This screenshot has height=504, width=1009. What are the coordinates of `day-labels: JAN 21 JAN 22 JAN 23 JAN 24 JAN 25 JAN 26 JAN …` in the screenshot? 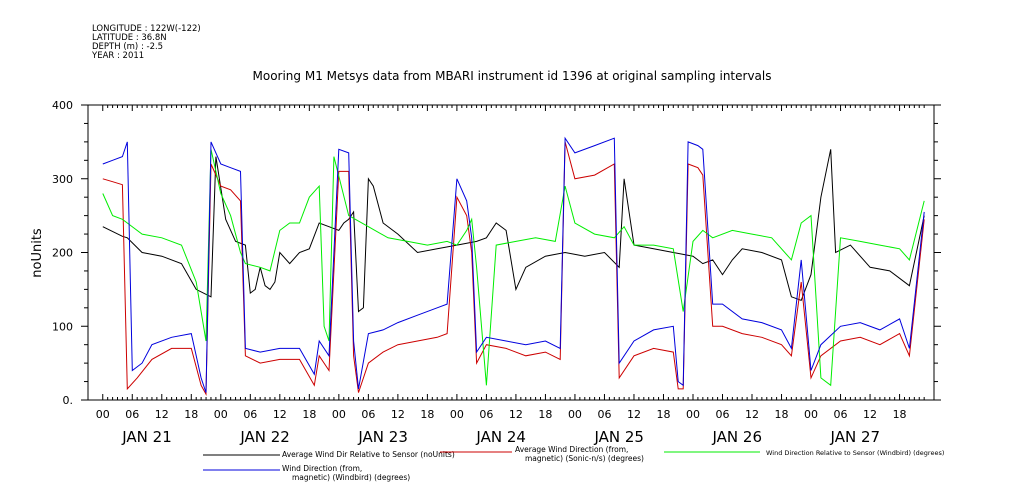 It's located at (500, 437).